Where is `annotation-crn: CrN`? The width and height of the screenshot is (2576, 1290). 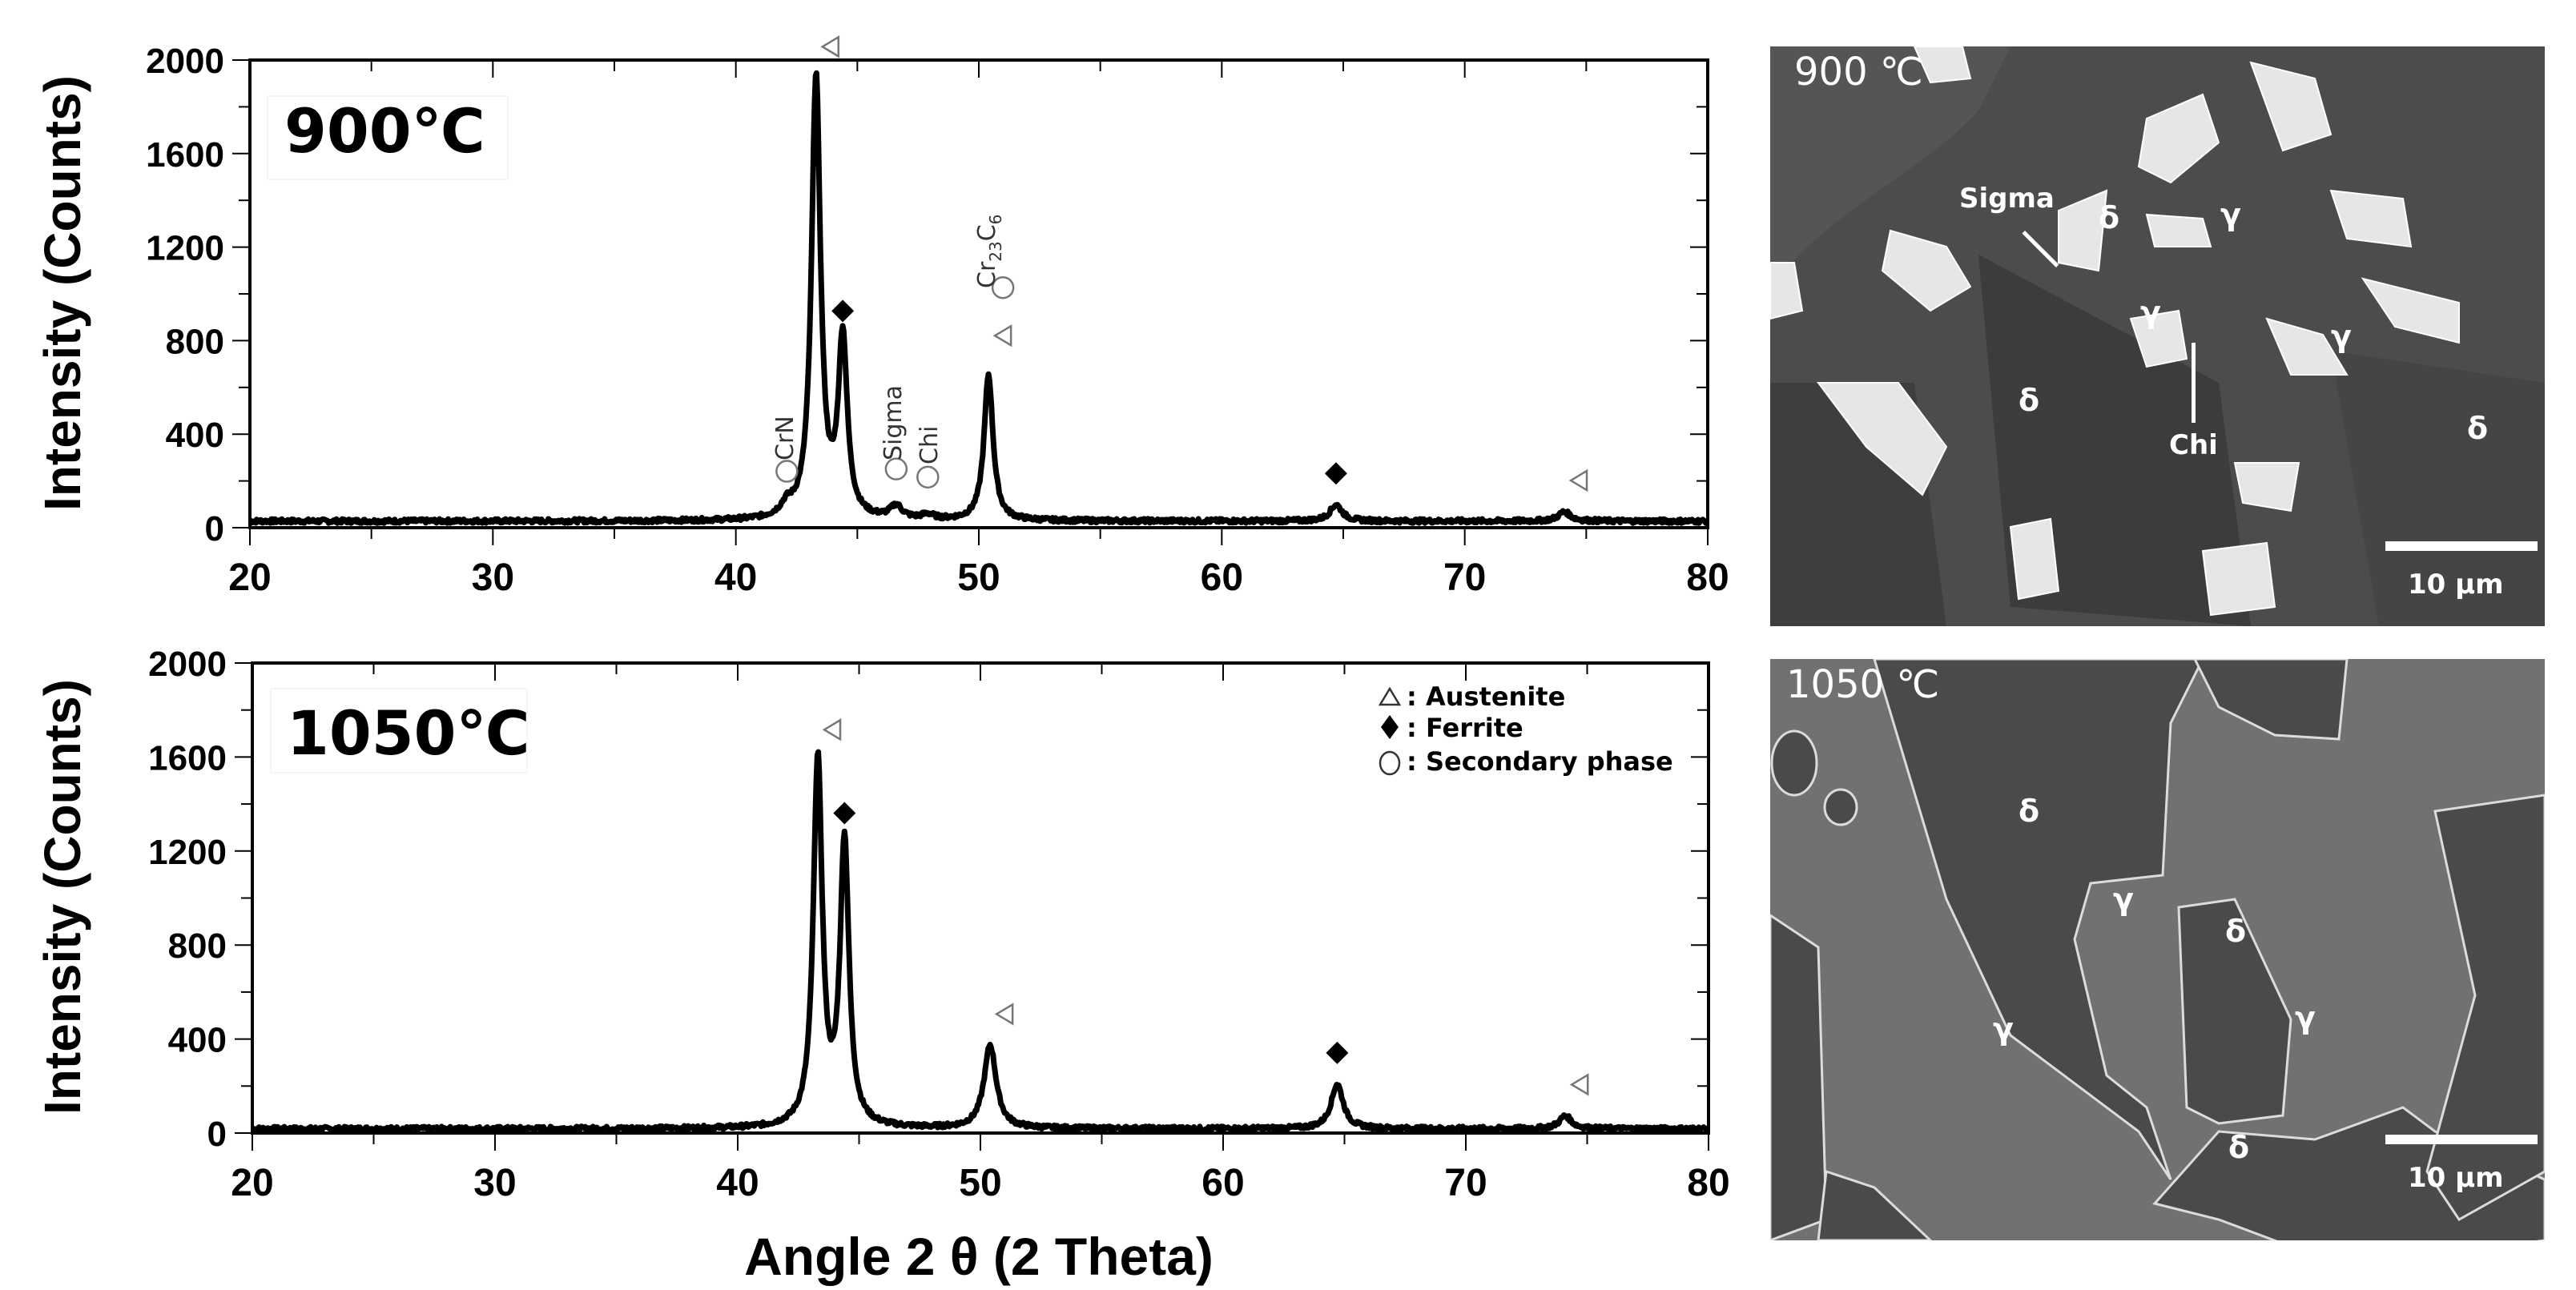
annotation-crn: CrN is located at coordinates (785, 438).